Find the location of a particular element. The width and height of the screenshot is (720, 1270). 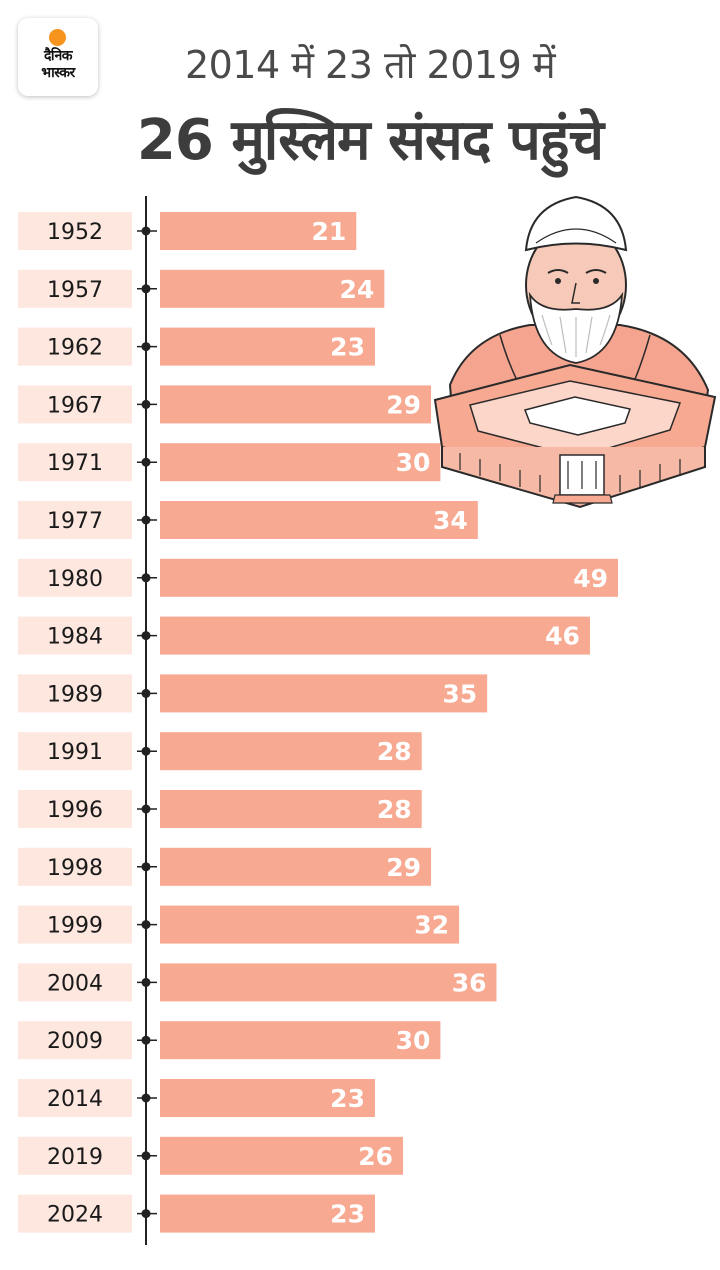

year-label: 1980 is located at coordinates (75, 579).